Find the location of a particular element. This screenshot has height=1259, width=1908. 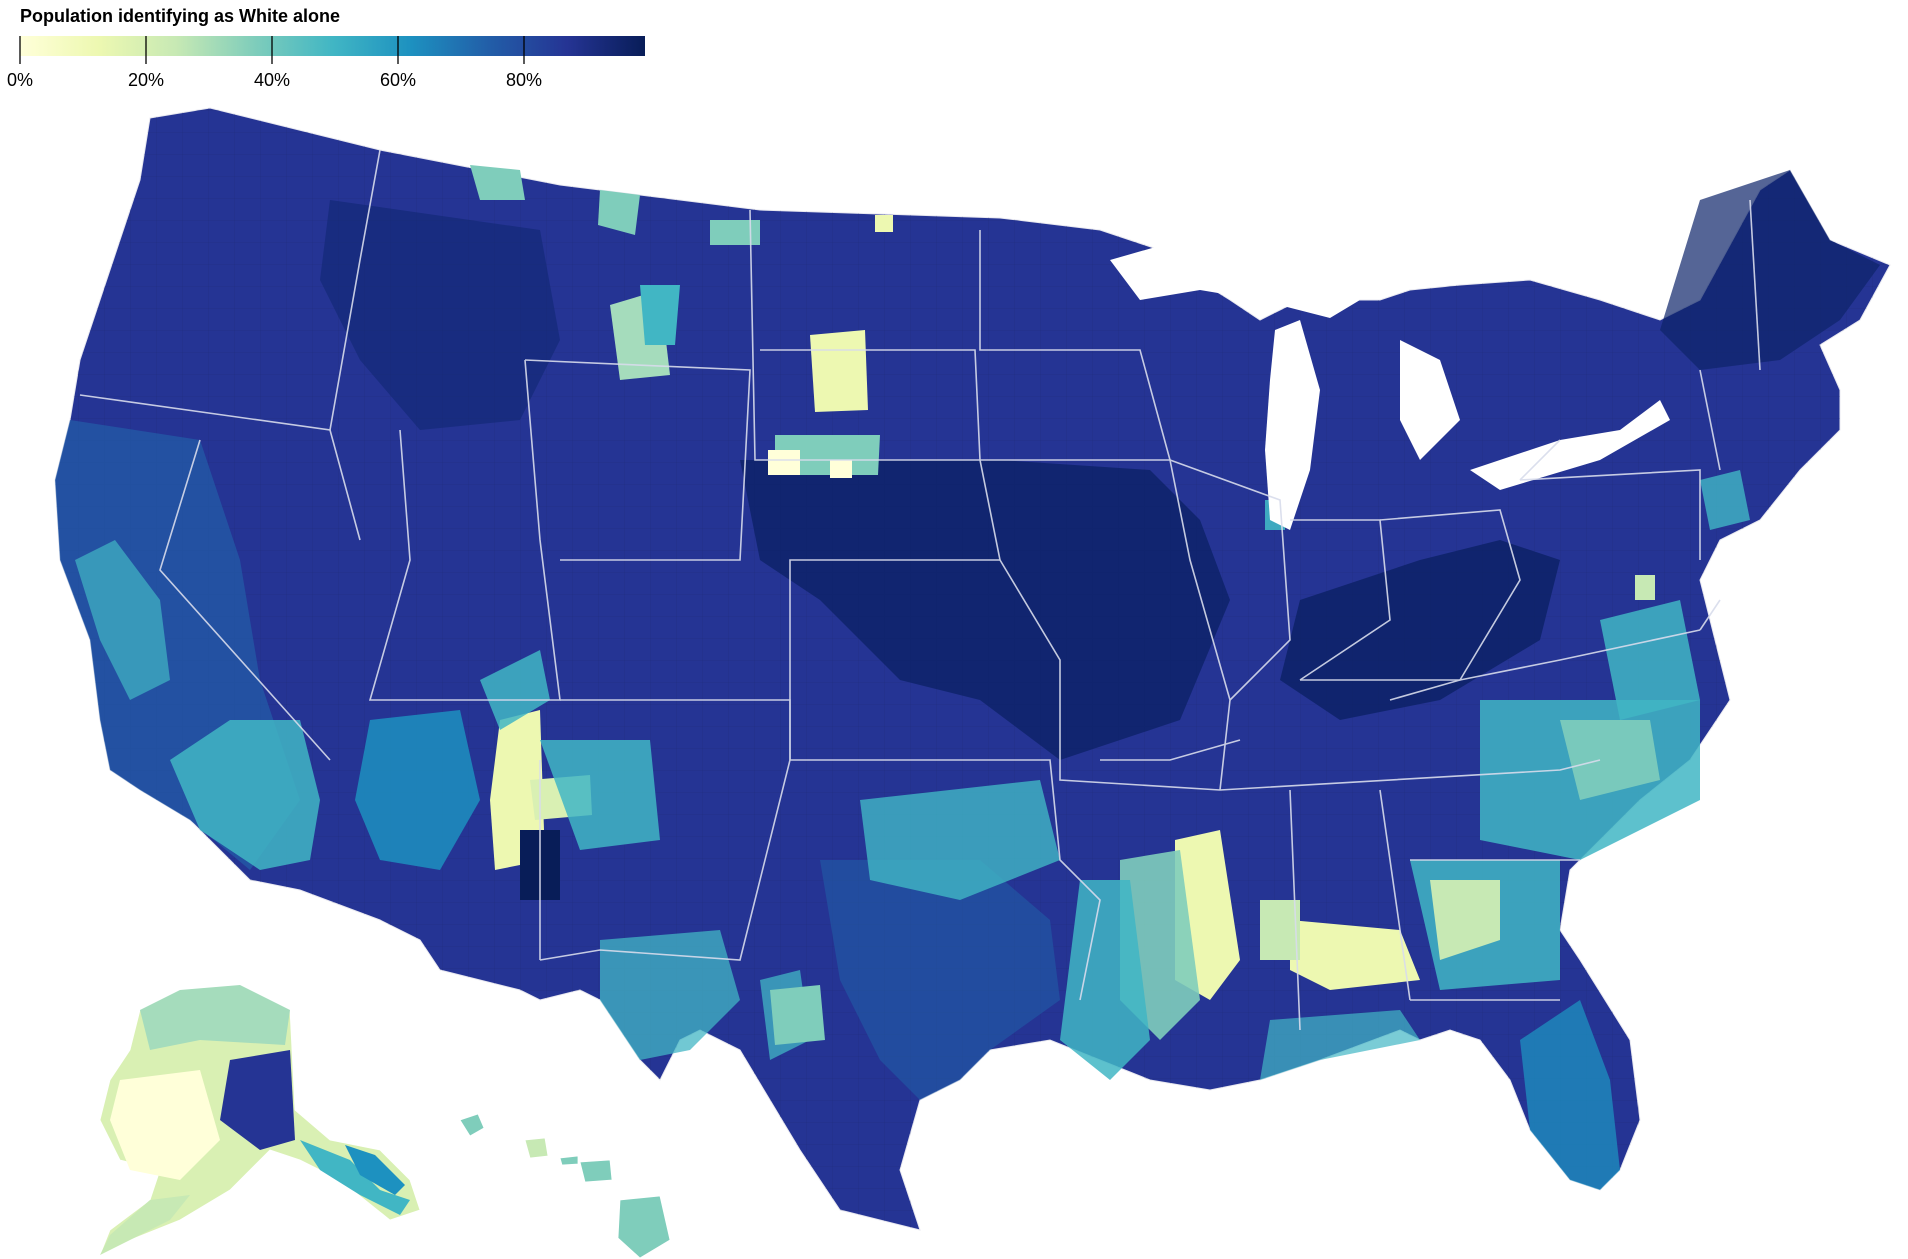

region-oklahoma-teal is located at coordinates (960, 840).